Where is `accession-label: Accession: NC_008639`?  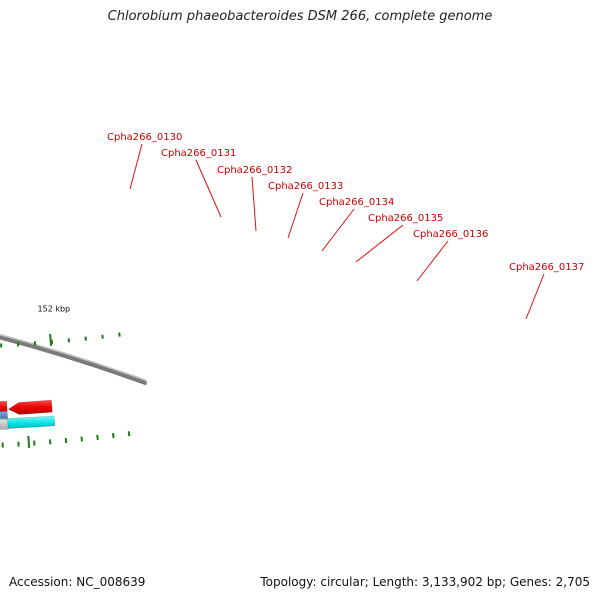 accession-label: Accession: NC_008639 is located at coordinates (77, 582).